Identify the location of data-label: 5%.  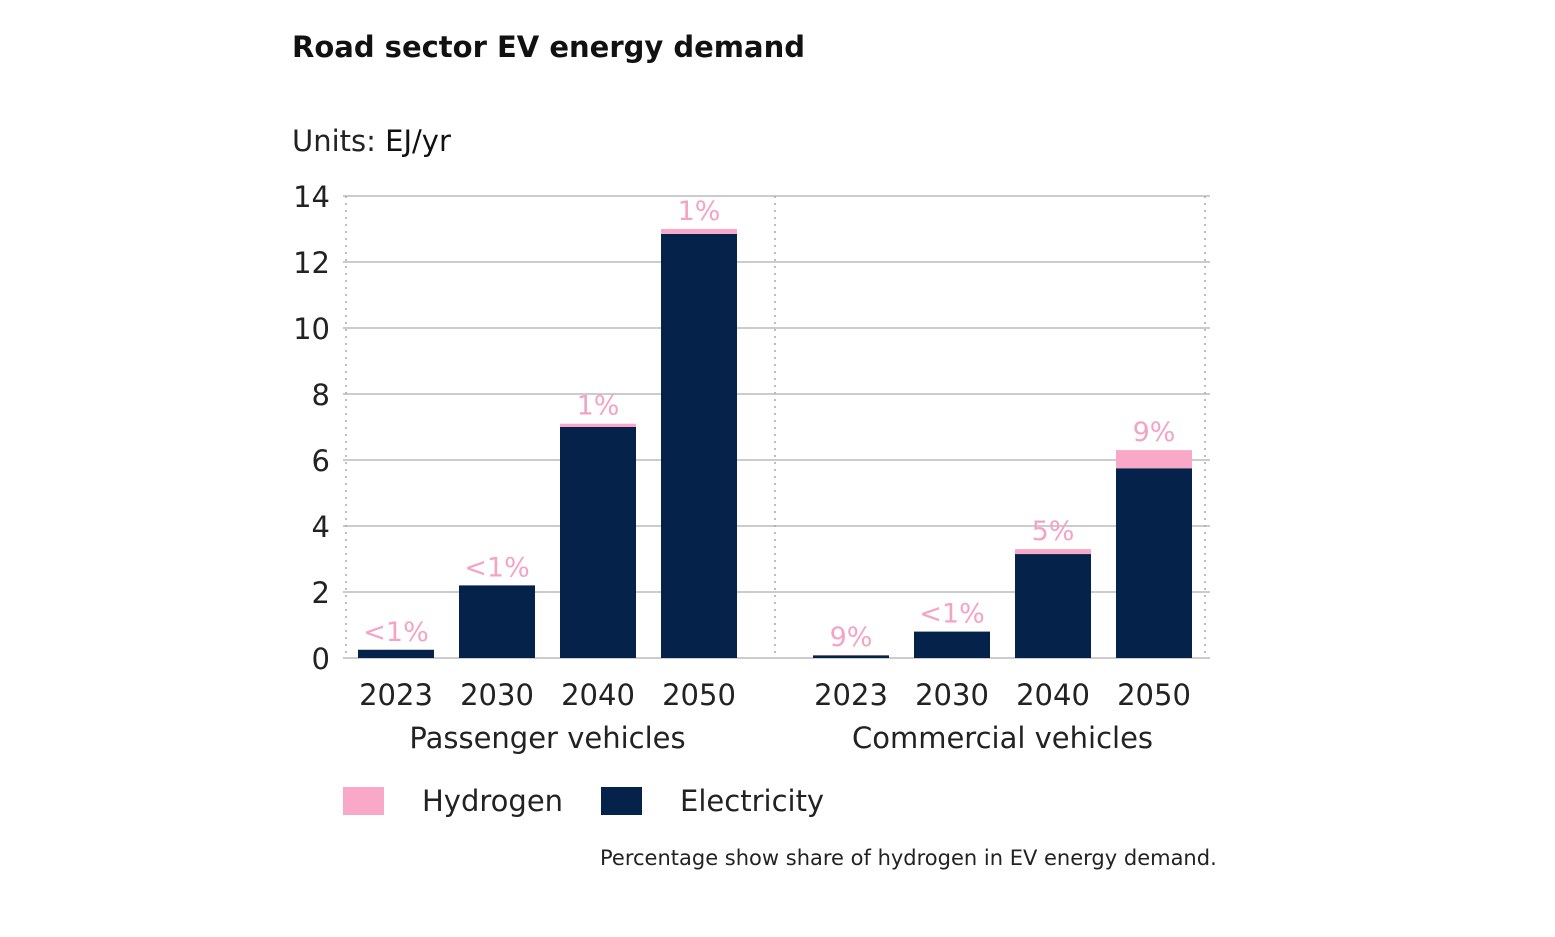
(1053, 531).